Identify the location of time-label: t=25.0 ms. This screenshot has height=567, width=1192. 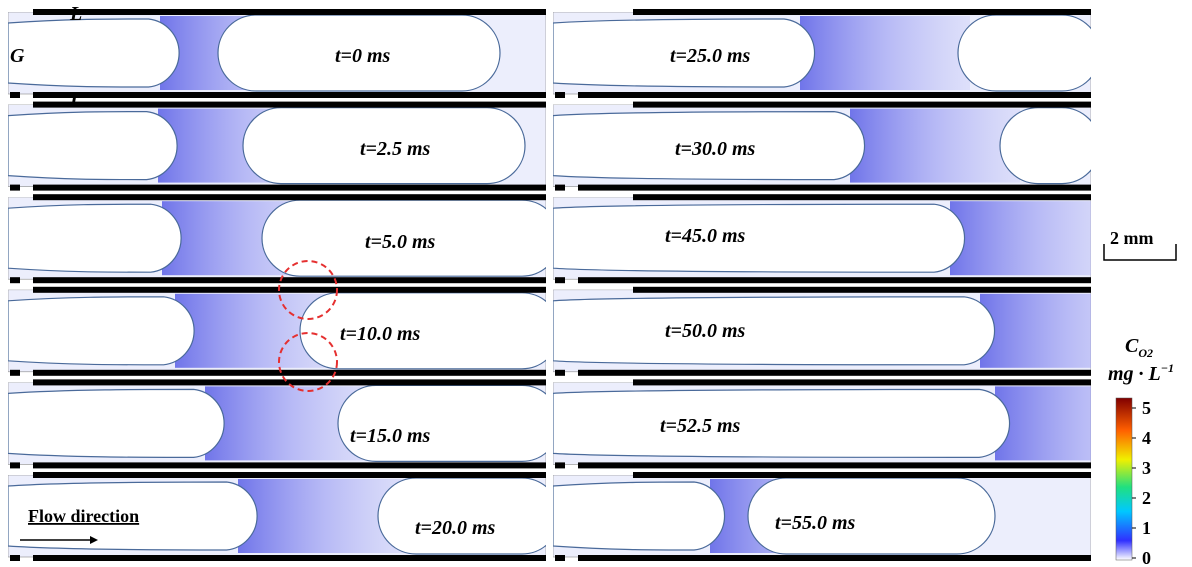
(710, 56).